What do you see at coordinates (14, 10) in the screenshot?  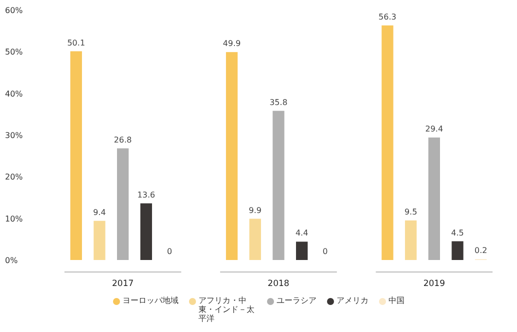 I see `y-tick-label: 60%` at bounding box center [14, 10].